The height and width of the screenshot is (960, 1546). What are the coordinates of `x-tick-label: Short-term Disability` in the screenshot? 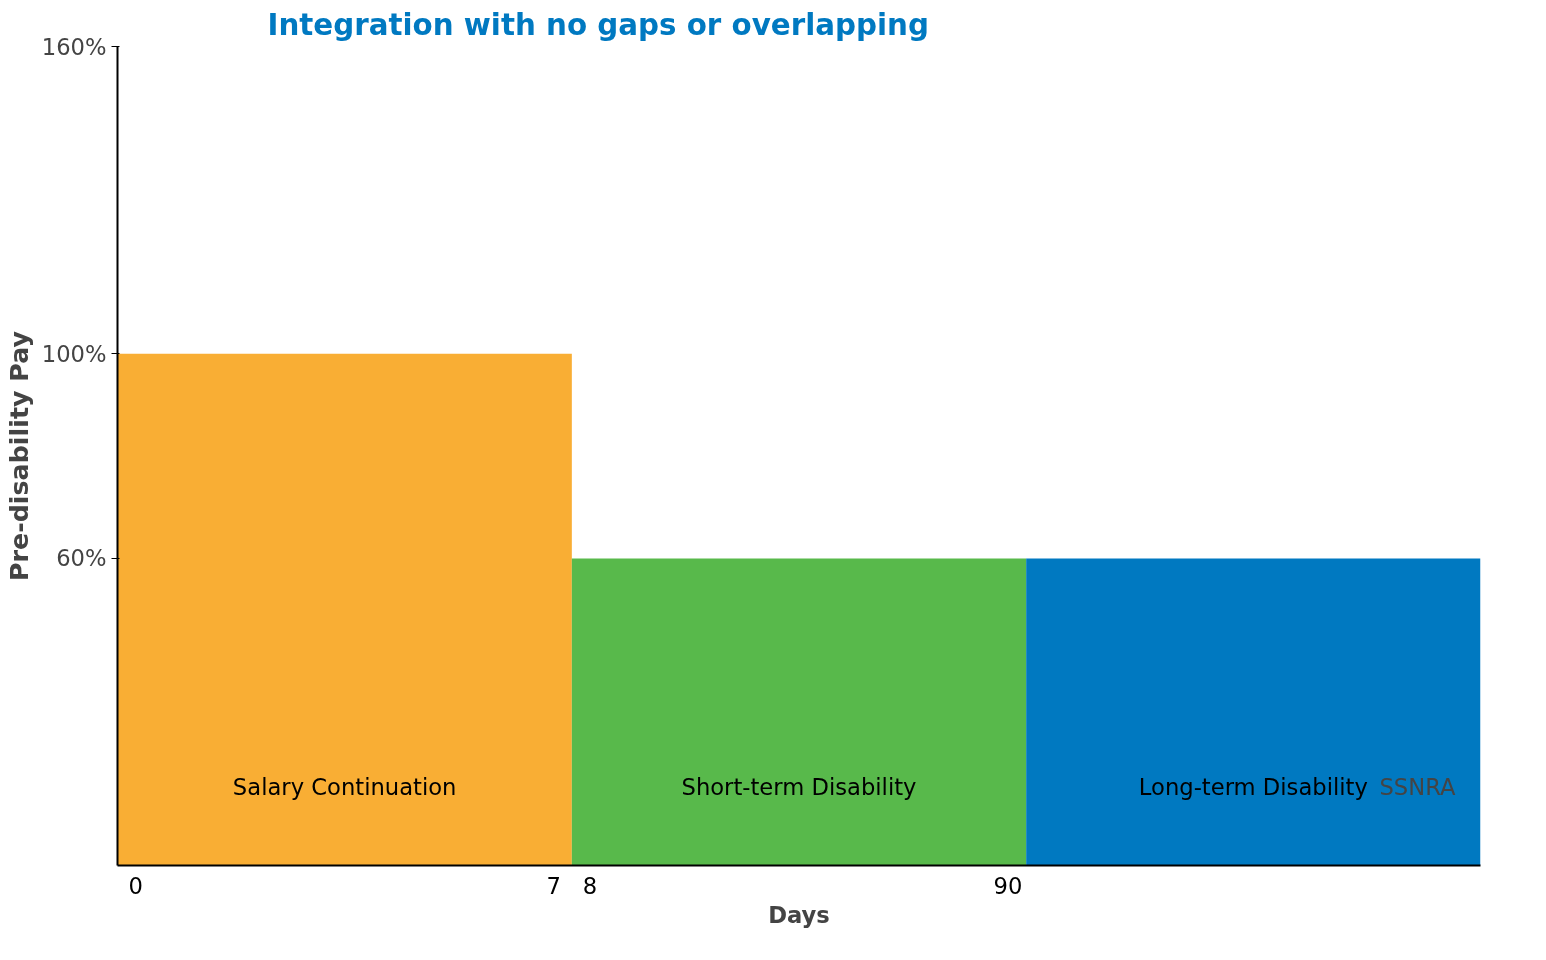 It's located at (799, 786).